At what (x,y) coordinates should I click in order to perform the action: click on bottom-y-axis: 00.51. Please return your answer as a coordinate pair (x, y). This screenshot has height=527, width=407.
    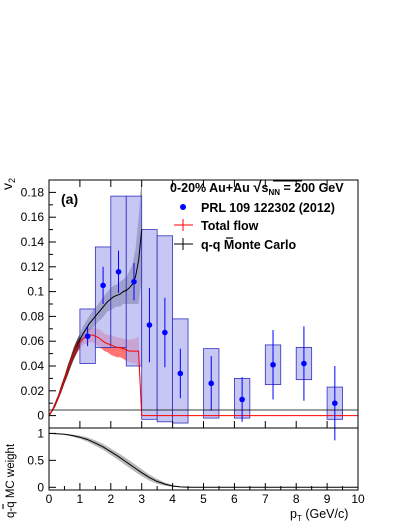
    Looking at the image, I should click on (41, 460).